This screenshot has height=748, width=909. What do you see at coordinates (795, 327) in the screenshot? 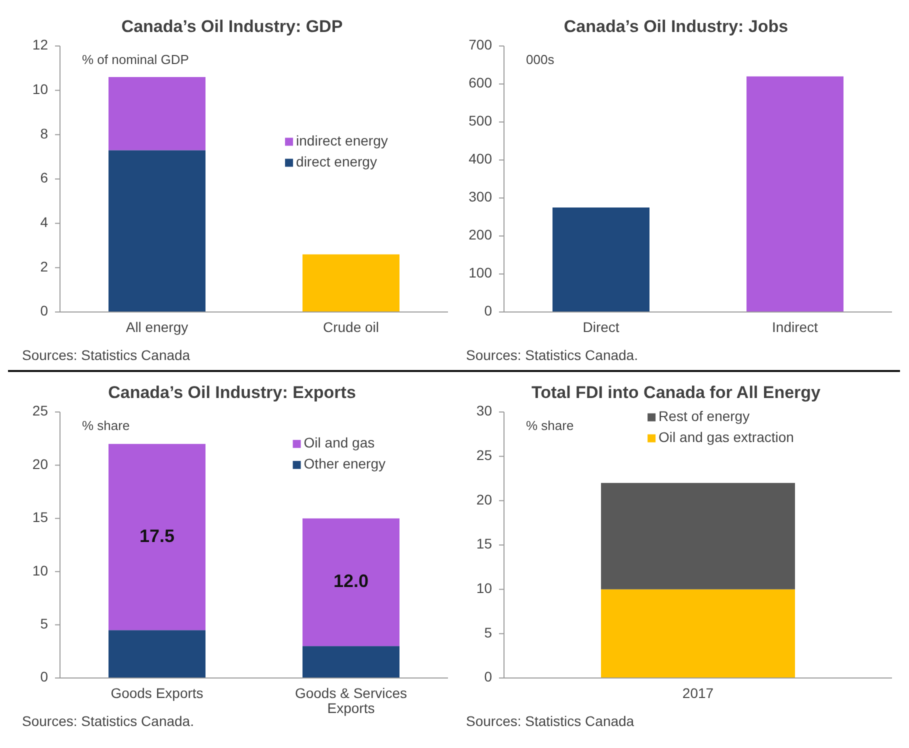
I see `x-tick-label: Indirect` at bounding box center [795, 327].